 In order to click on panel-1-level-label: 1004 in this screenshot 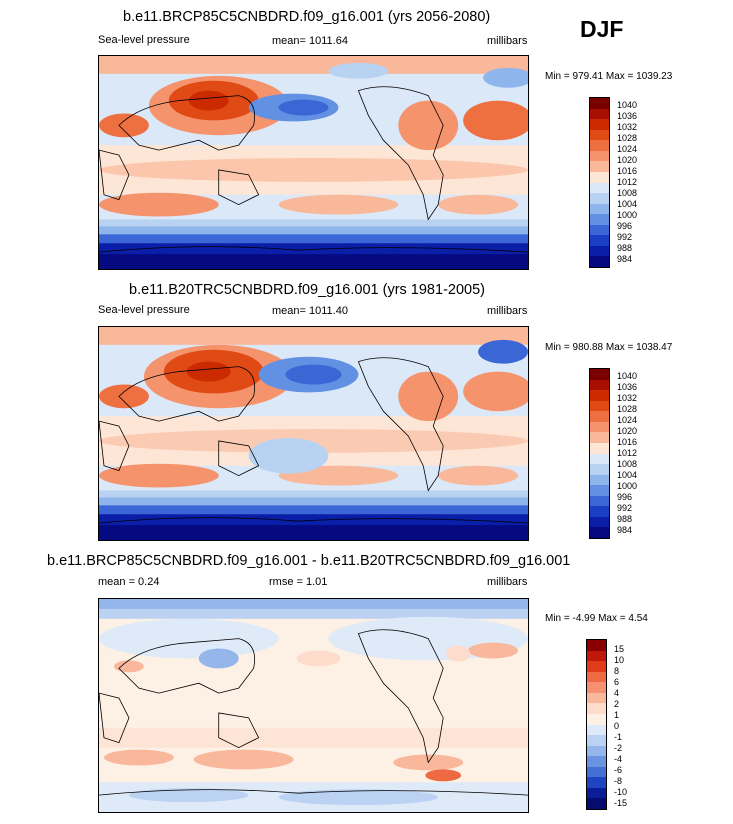, I will do `click(627, 204)`.